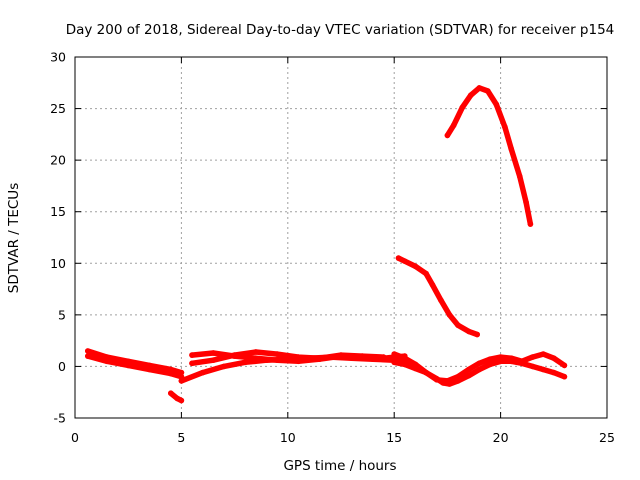 The image size is (640, 480). I want to click on y-tick-label: 0, so click(62, 366).